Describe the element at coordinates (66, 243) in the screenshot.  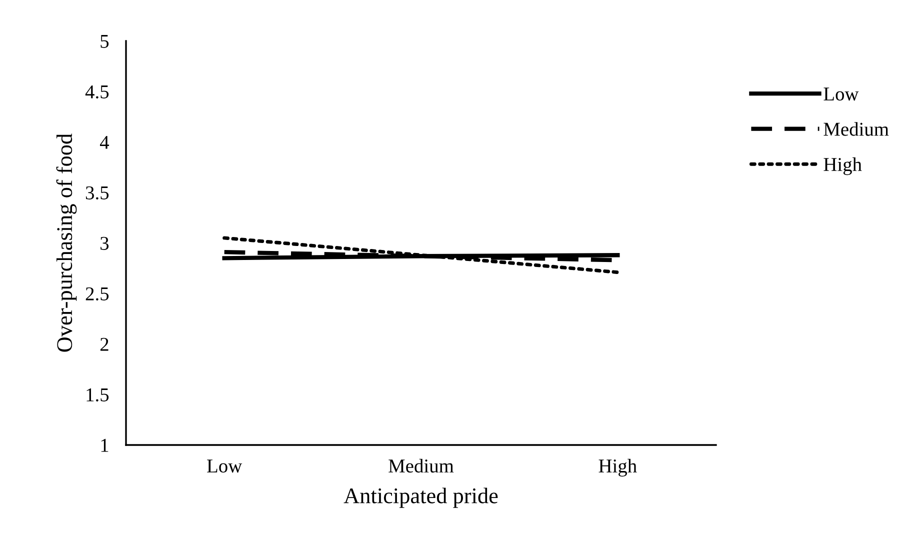
I see `y-axis-title: Over-purchasing of food` at that location.